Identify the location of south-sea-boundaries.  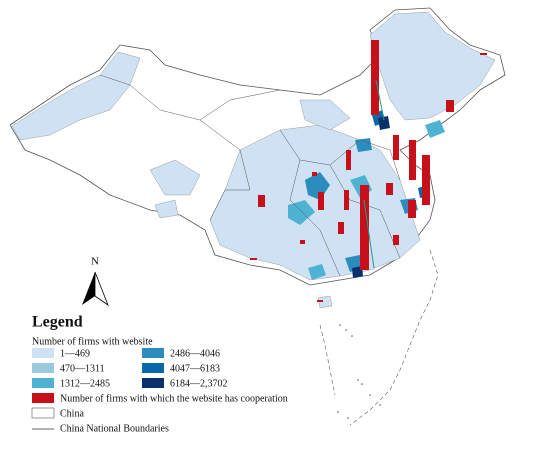
(379, 337).